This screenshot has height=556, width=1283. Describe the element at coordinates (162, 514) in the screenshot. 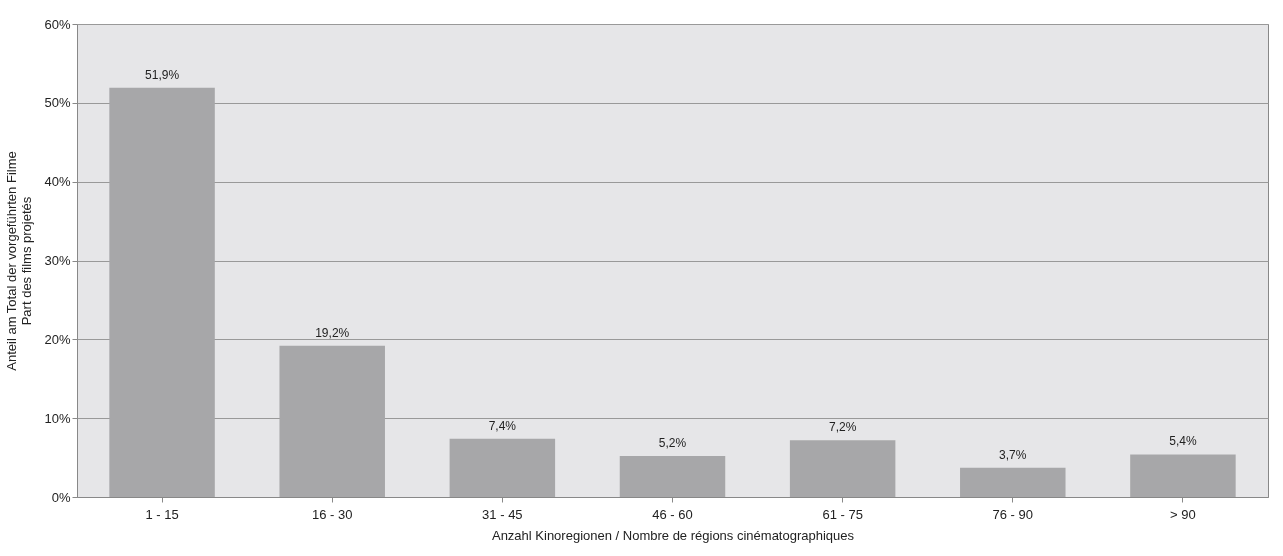

I see `x-tick-label: 1 - 15` at that location.